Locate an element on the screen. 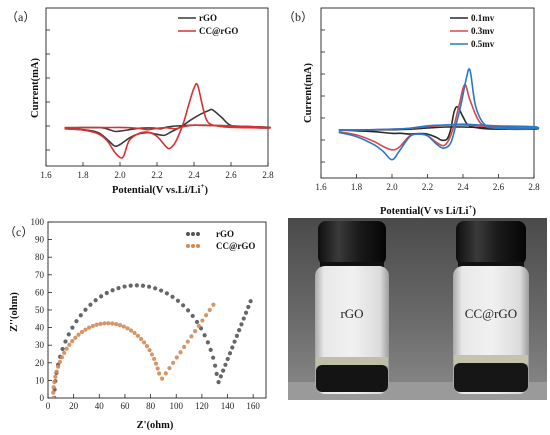 This screenshot has height=435, width=550. panel-c-x-tick-label: 40 is located at coordinates (100, 406).